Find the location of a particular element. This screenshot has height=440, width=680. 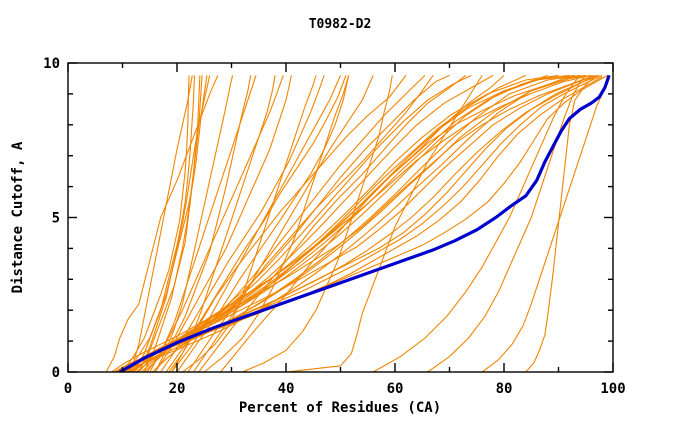

y-tick-label: 10 is located at coordinates (51, 64).